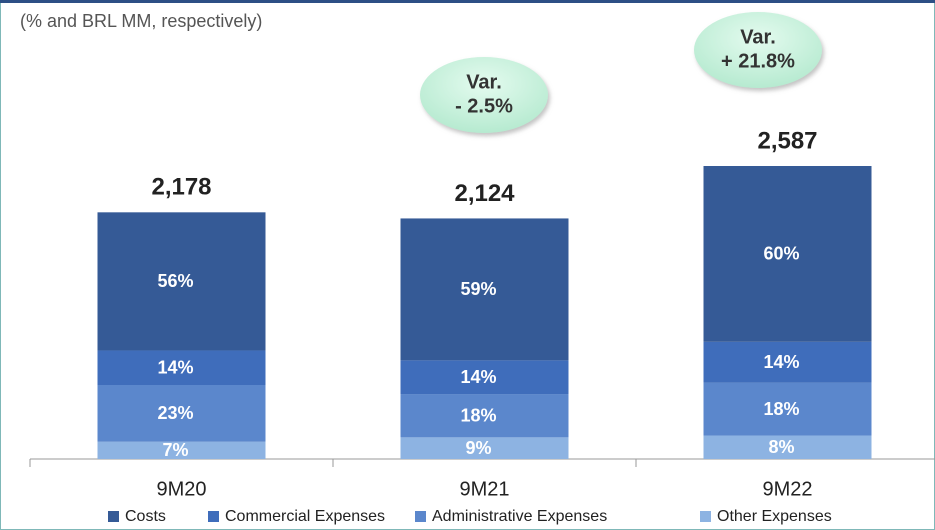 Image resolution: width=935 pixels, height=530 pixels. I want to click on x-tick-label: 9M21, so click(484, 489).